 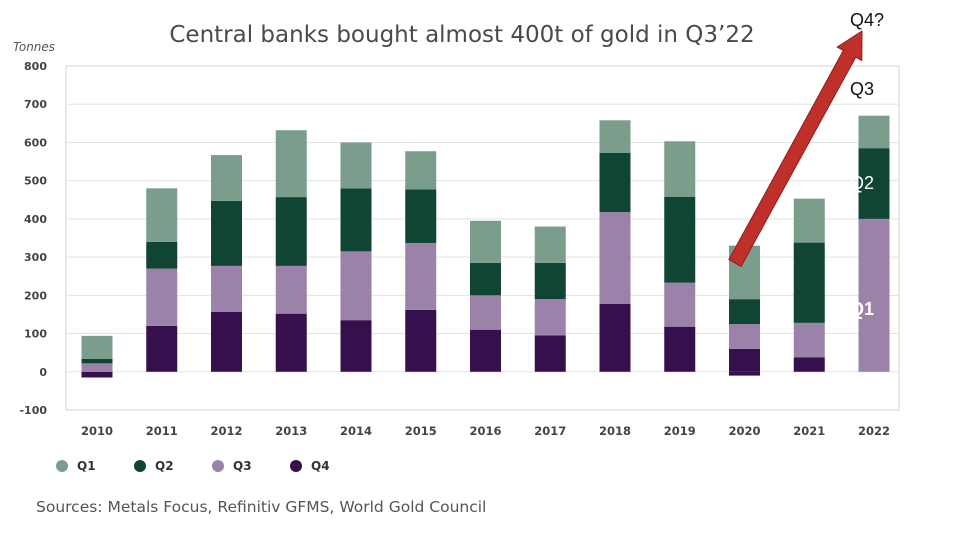 What do you see at coordinates (291, 431) in the screenshot?
I see `x-tick-label: 2013` at bounding box center [291, 431].